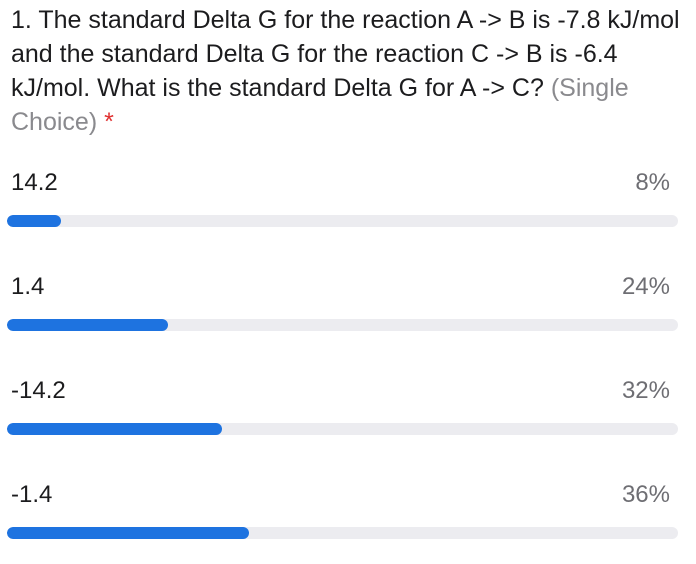 This screenshot has width=696, height=564. What do you see at coordinates (645, 390) in the screenshot?
I see `option-percent: 32%` at bounding box center [645, 390].